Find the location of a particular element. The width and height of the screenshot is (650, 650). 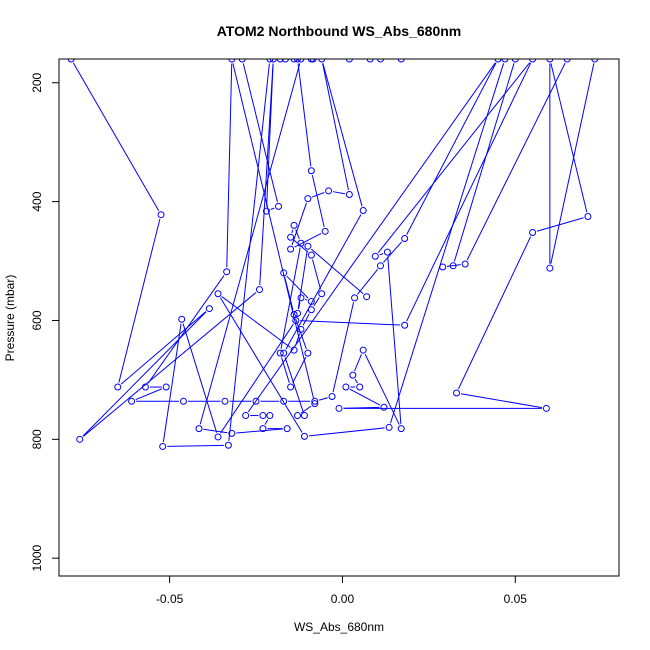

y-tick-label: 1000 is located at coordinates (37, 558).